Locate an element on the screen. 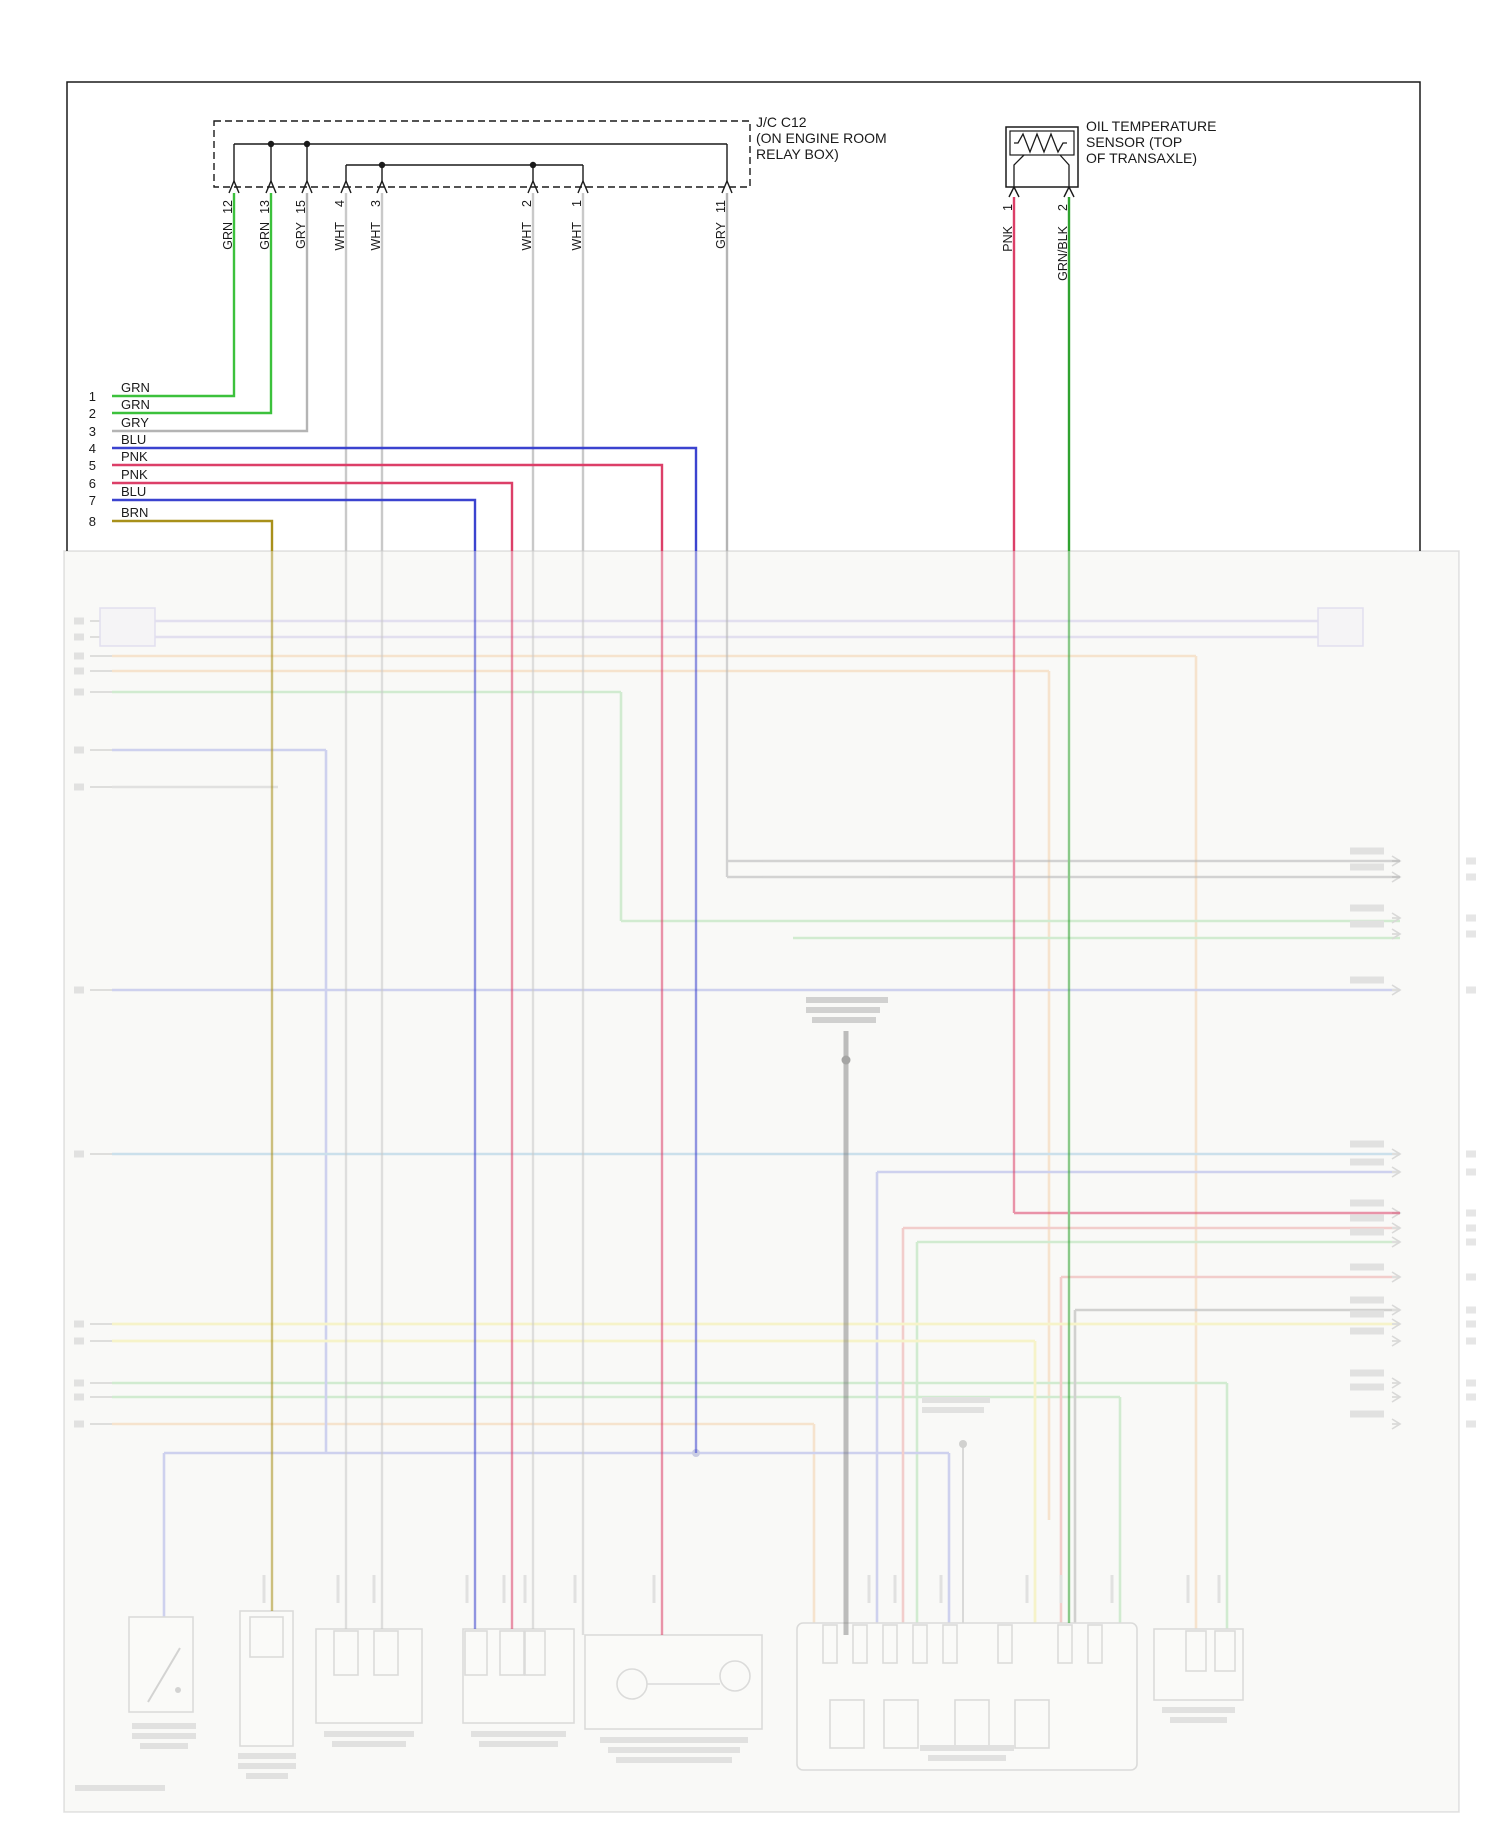  junction-pin-11-number: 11 is located at coordinates (721, 206).